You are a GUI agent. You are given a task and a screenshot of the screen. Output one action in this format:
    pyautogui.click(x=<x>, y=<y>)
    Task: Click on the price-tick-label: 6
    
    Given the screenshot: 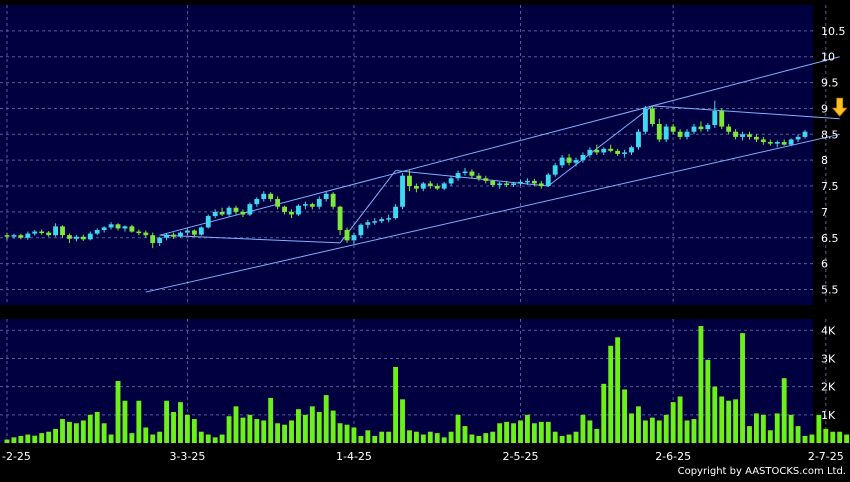 What is the action you would take?
    pyautogui.click(x=824, y=264)
    